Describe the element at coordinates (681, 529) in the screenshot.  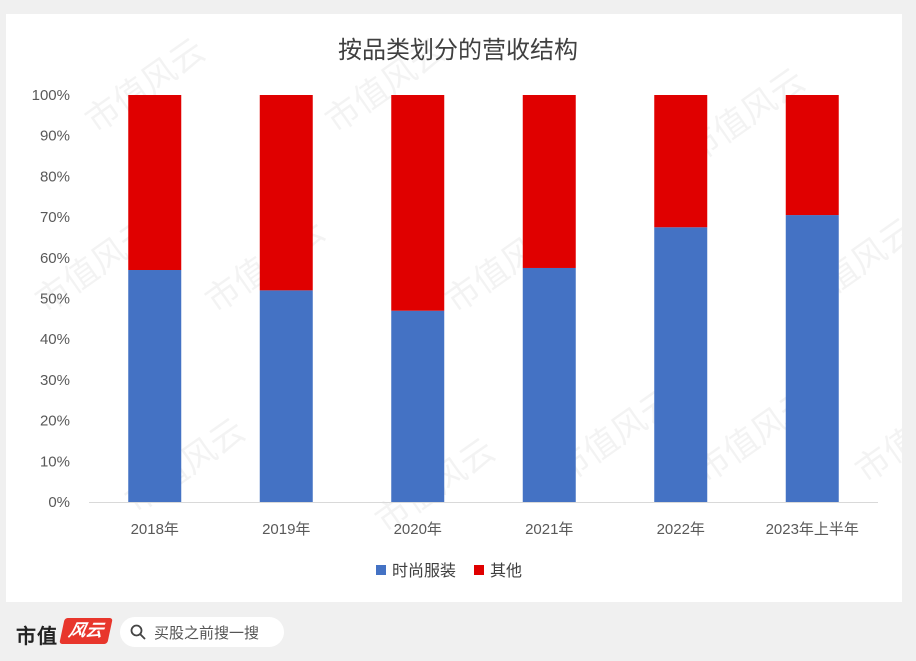
I see `x-tick-label: 2022年` at that location.